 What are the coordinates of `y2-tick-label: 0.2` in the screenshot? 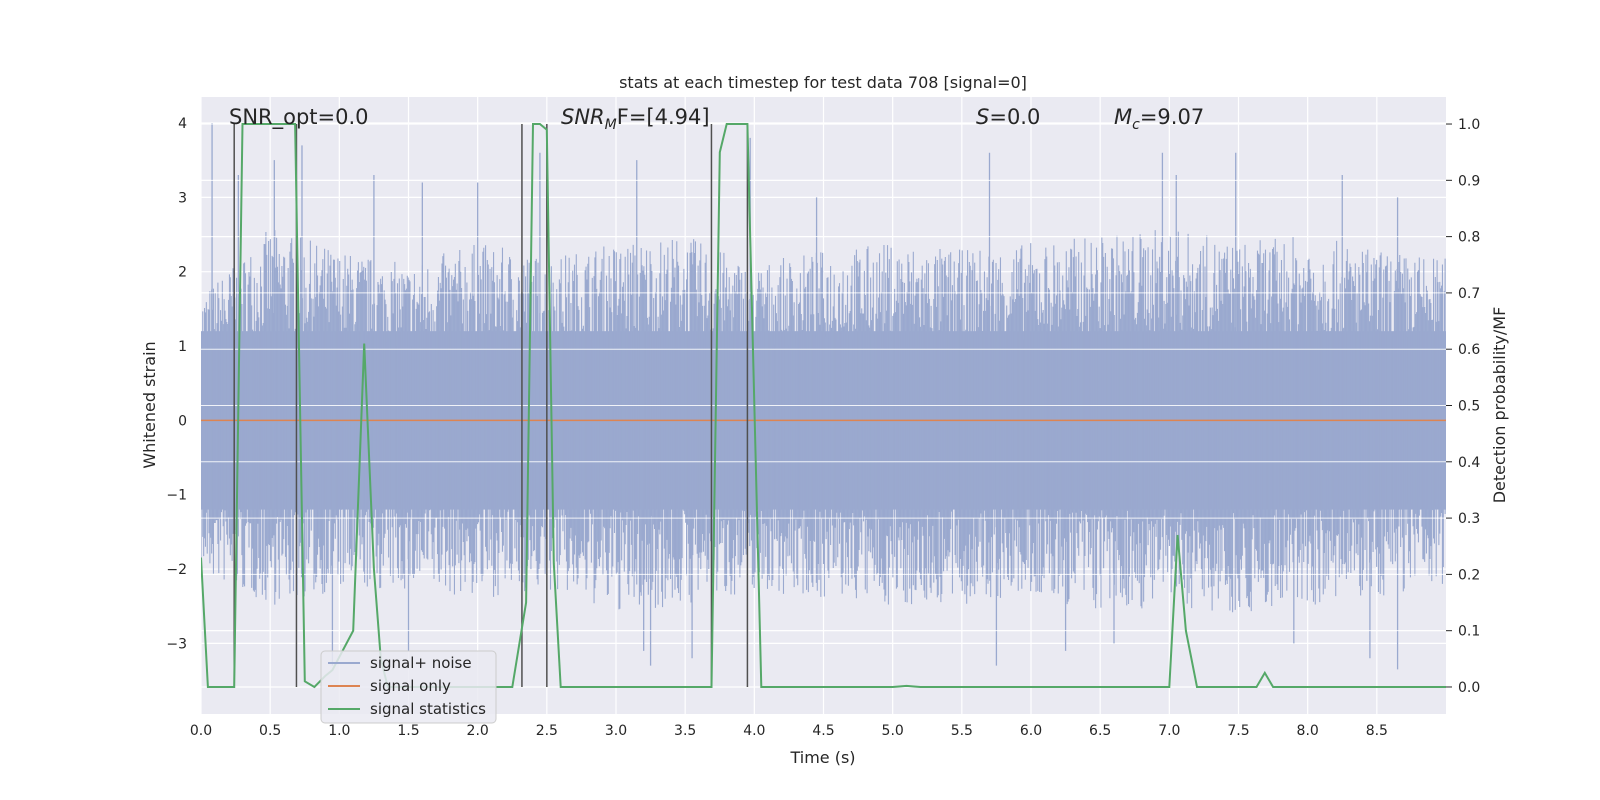 It's located at (1469, 575).